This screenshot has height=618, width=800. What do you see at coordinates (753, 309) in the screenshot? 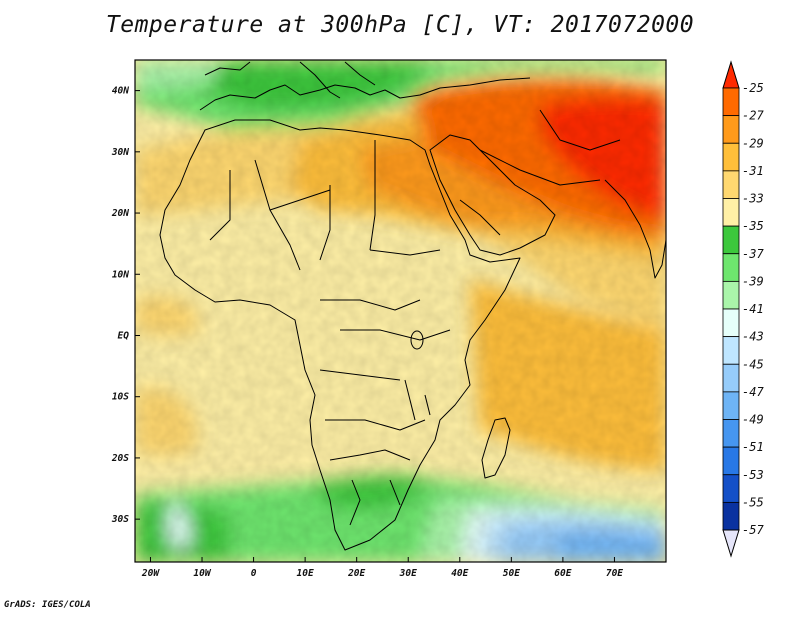
I see `colorbar-label: -41` at bounding box center [753, 309].